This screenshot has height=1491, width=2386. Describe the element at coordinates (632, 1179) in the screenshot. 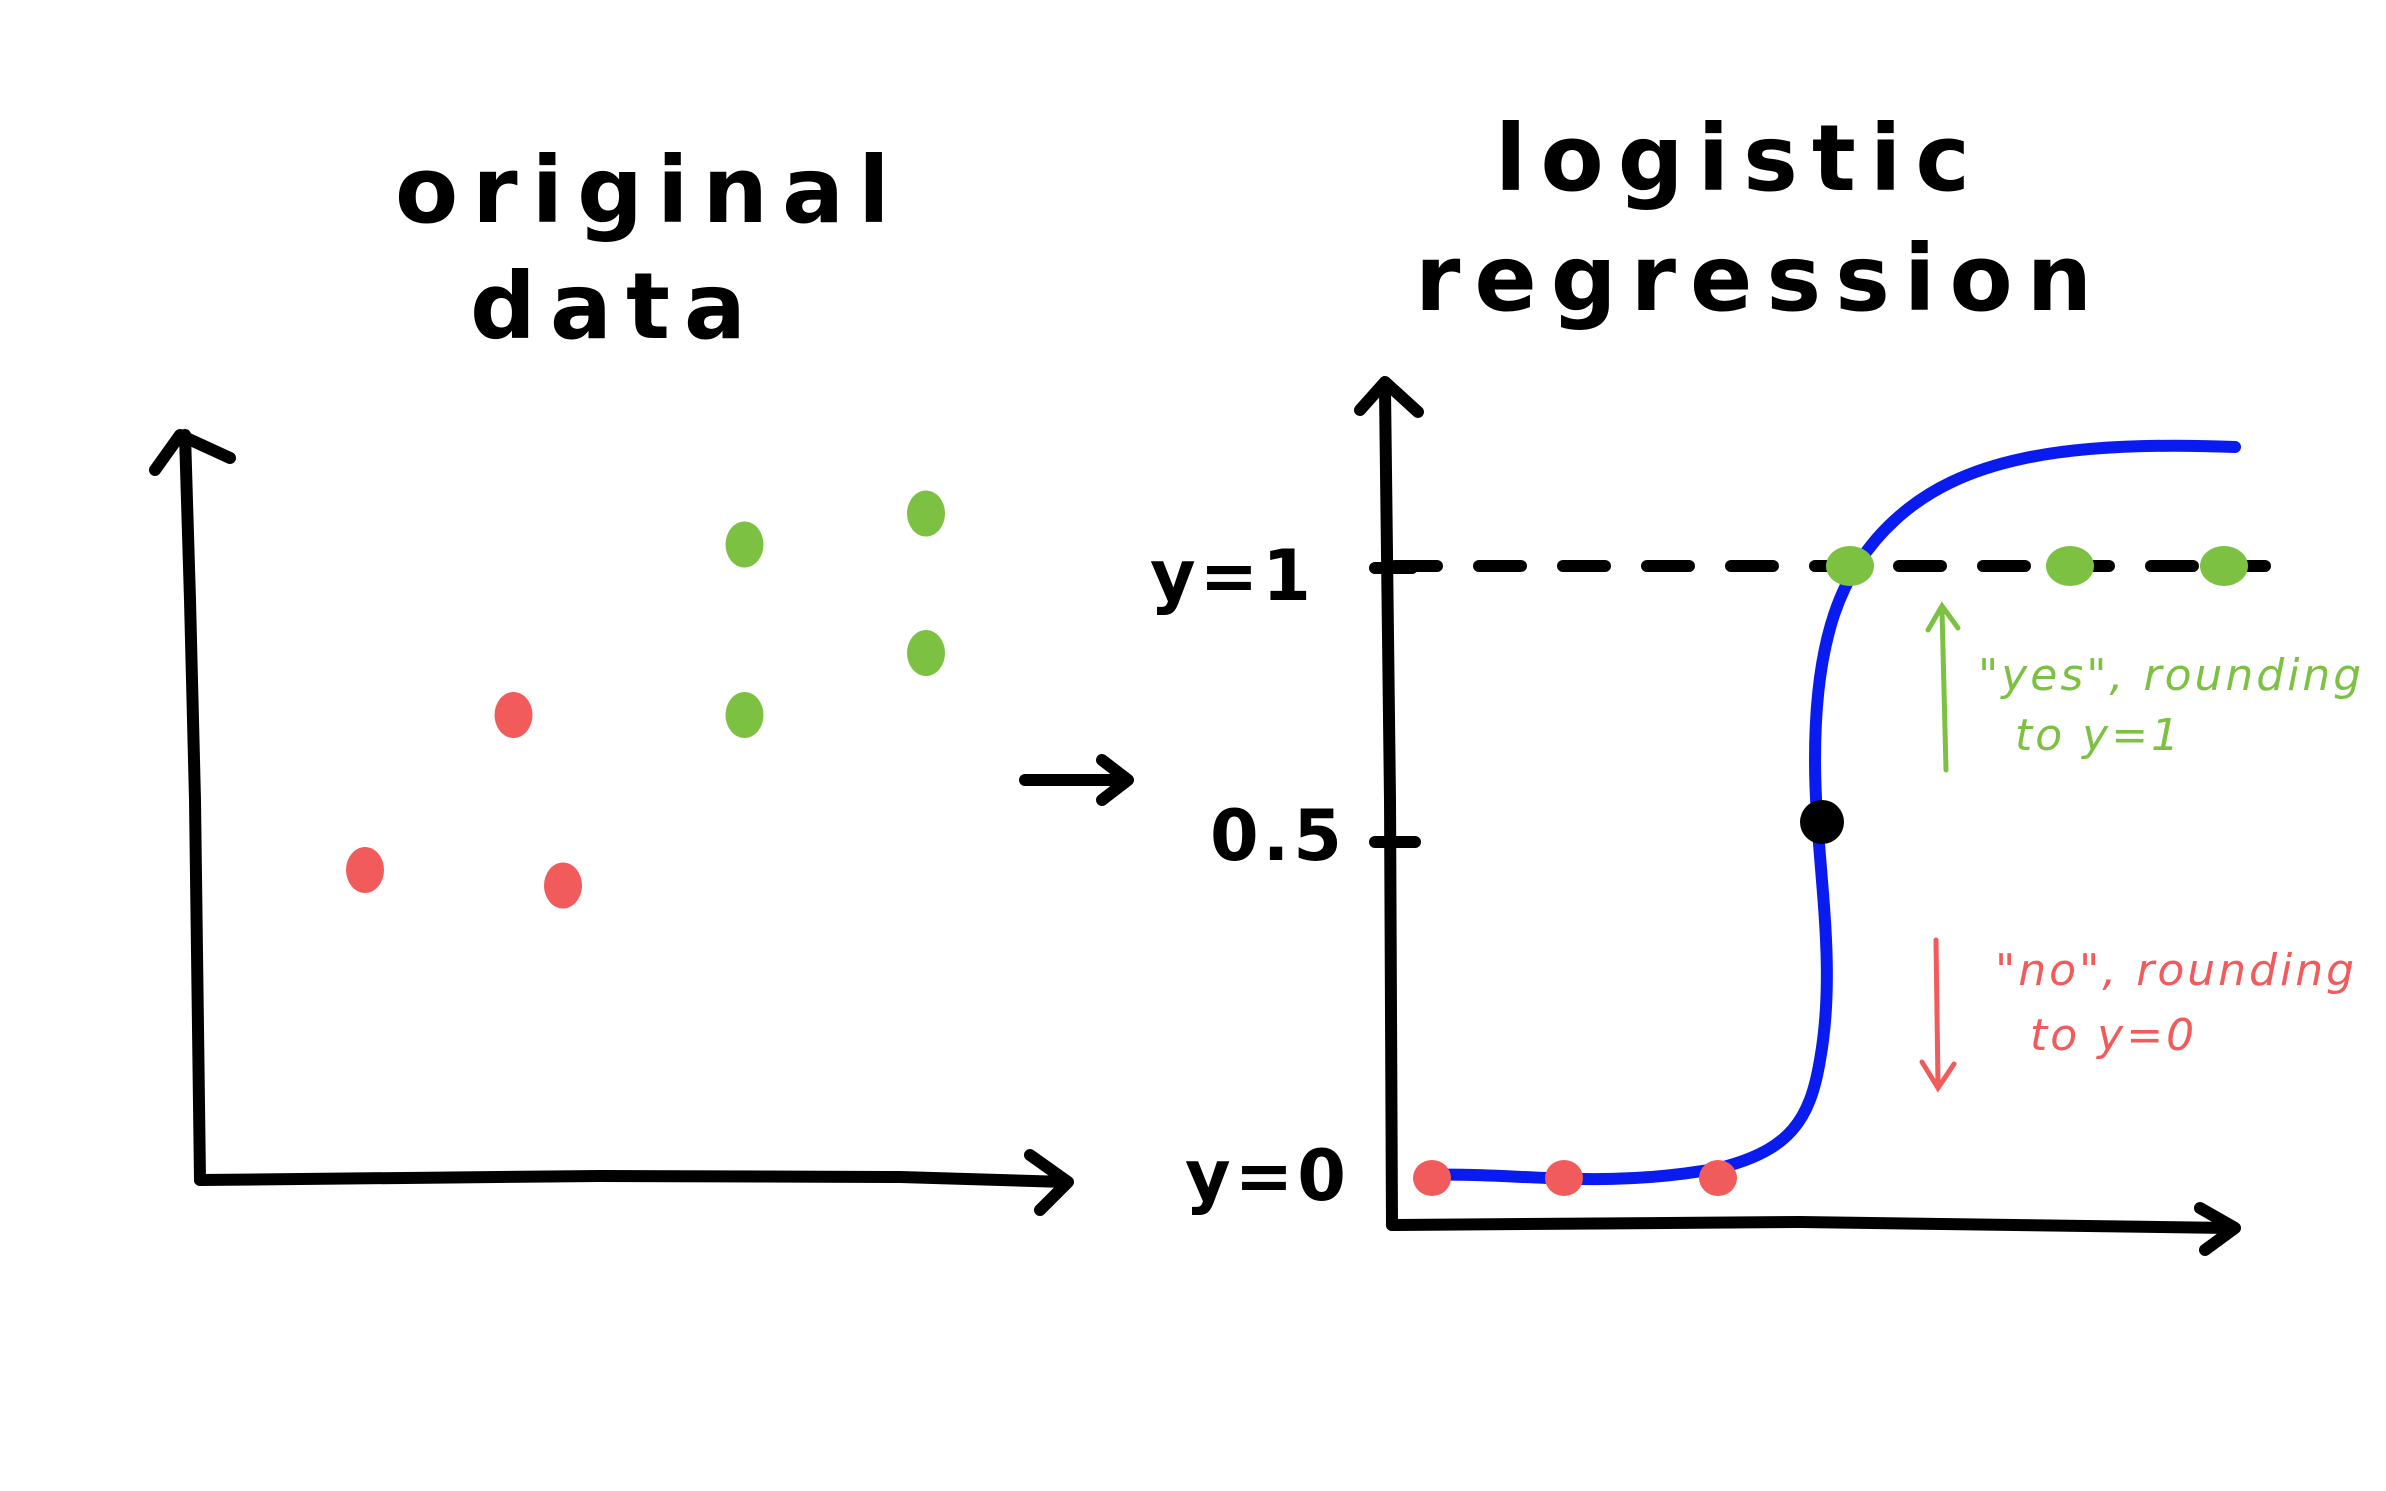

I see `left-x-axis` at that location.